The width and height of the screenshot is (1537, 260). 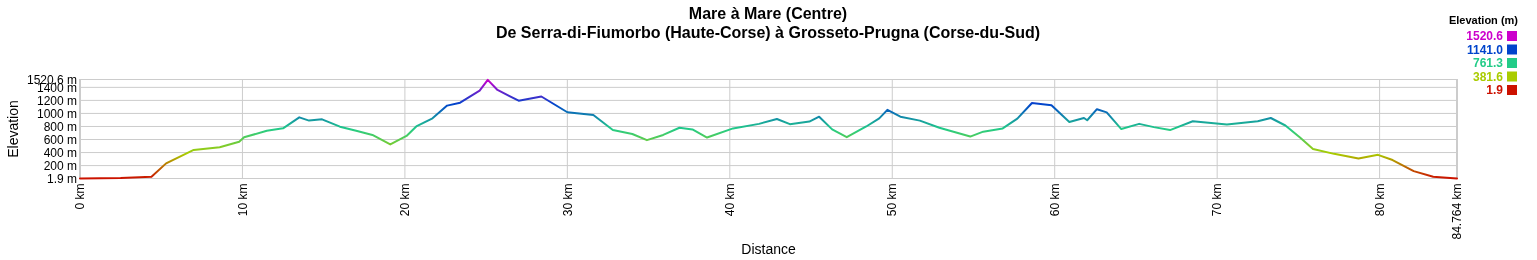 I want to click on y-tick-label: 200 m, so click(x=60, y=165).